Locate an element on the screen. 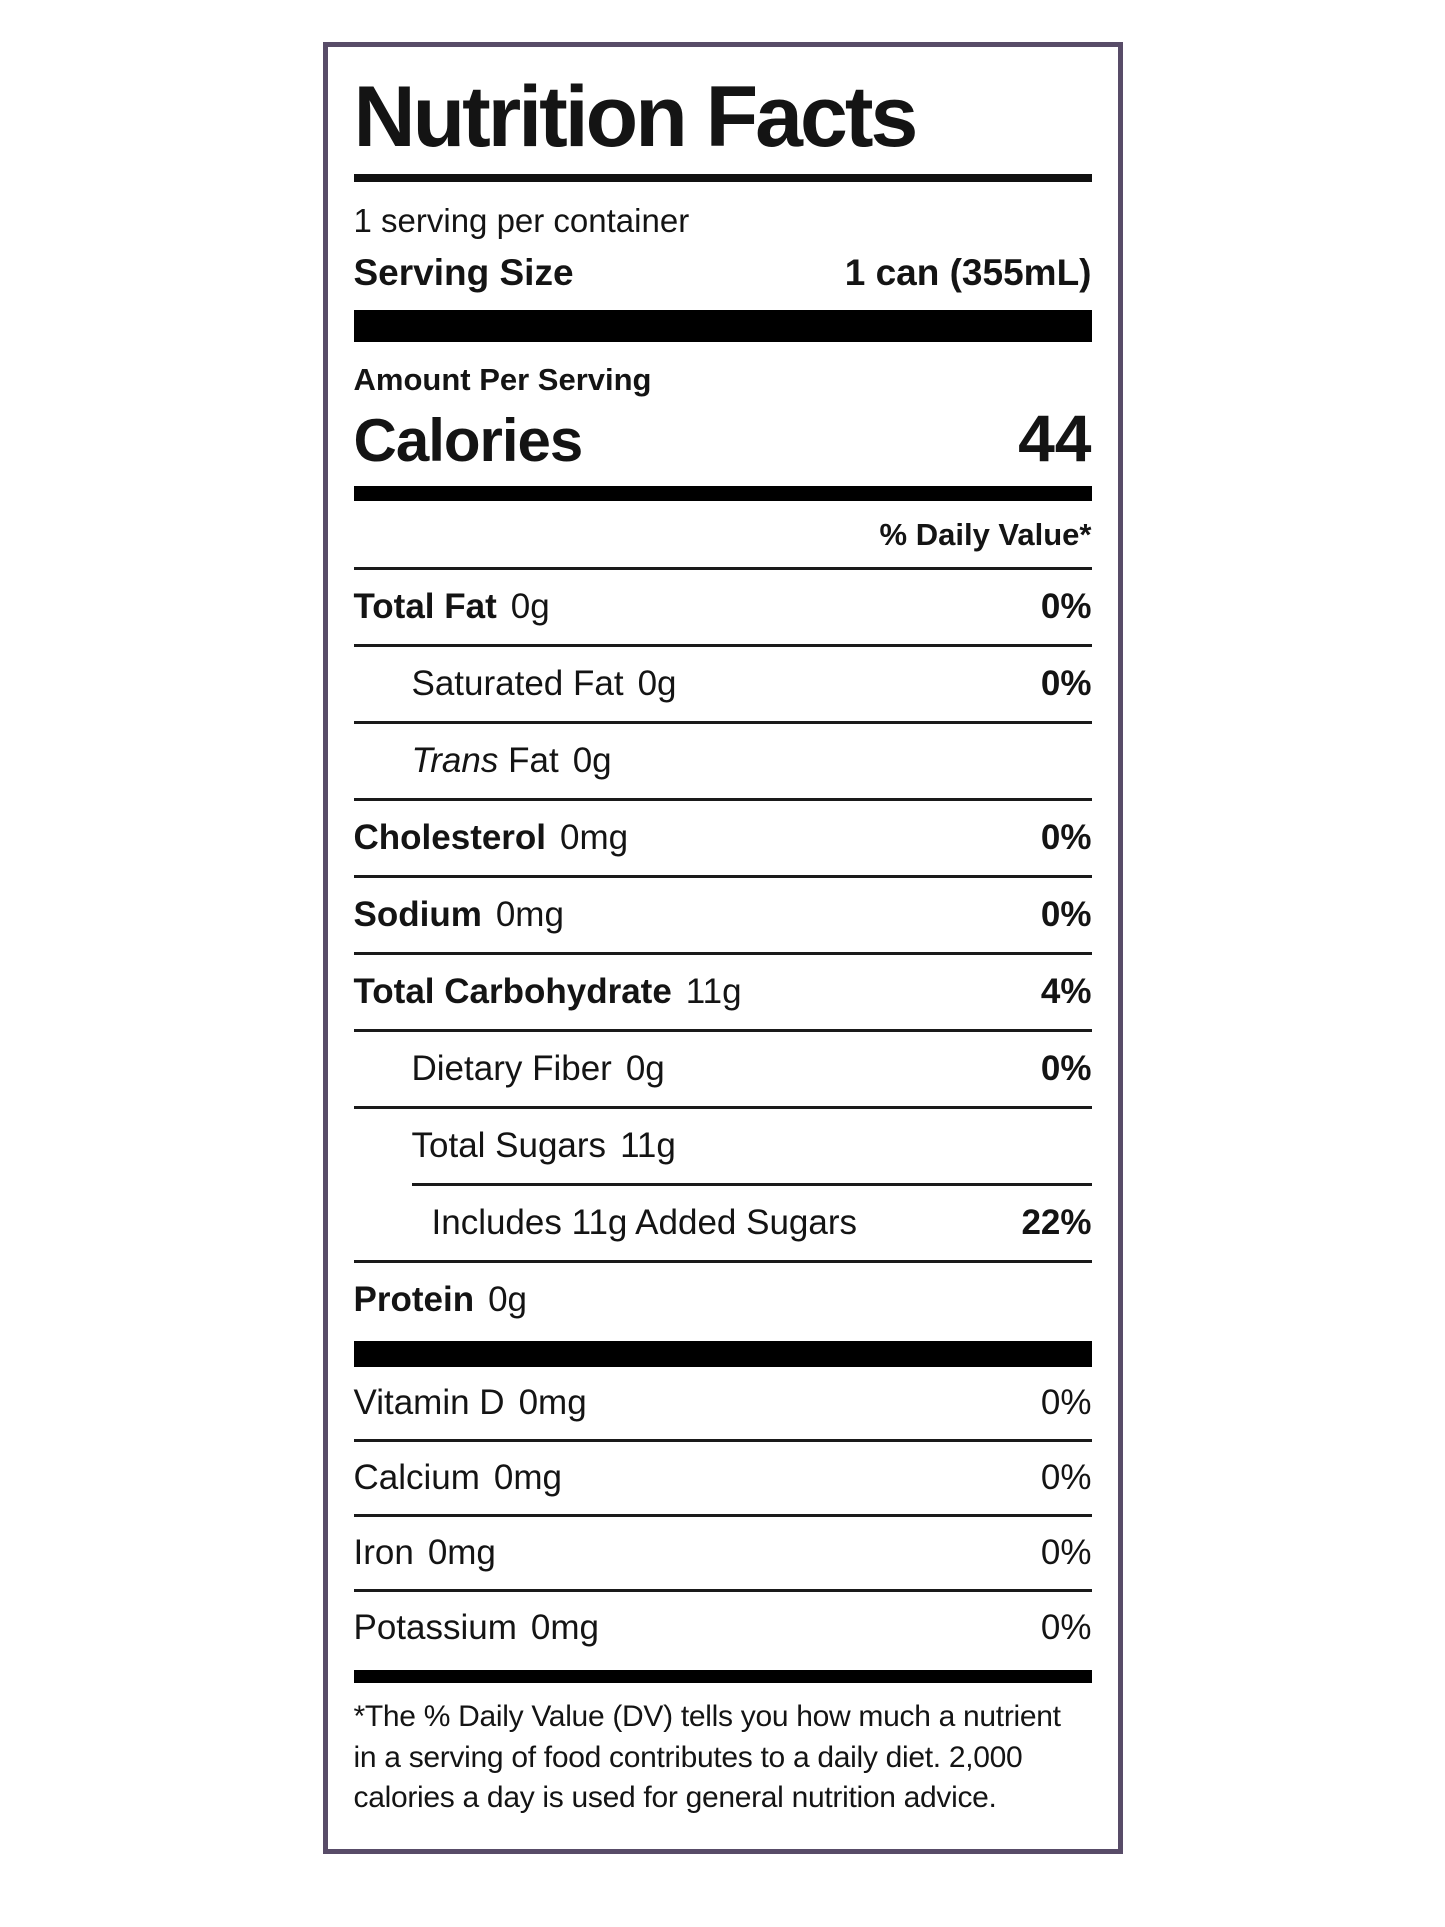  nutrient-row-dietary-fiber: Dietary Fiber 0g 0% is located at coordinates (723, 1069).